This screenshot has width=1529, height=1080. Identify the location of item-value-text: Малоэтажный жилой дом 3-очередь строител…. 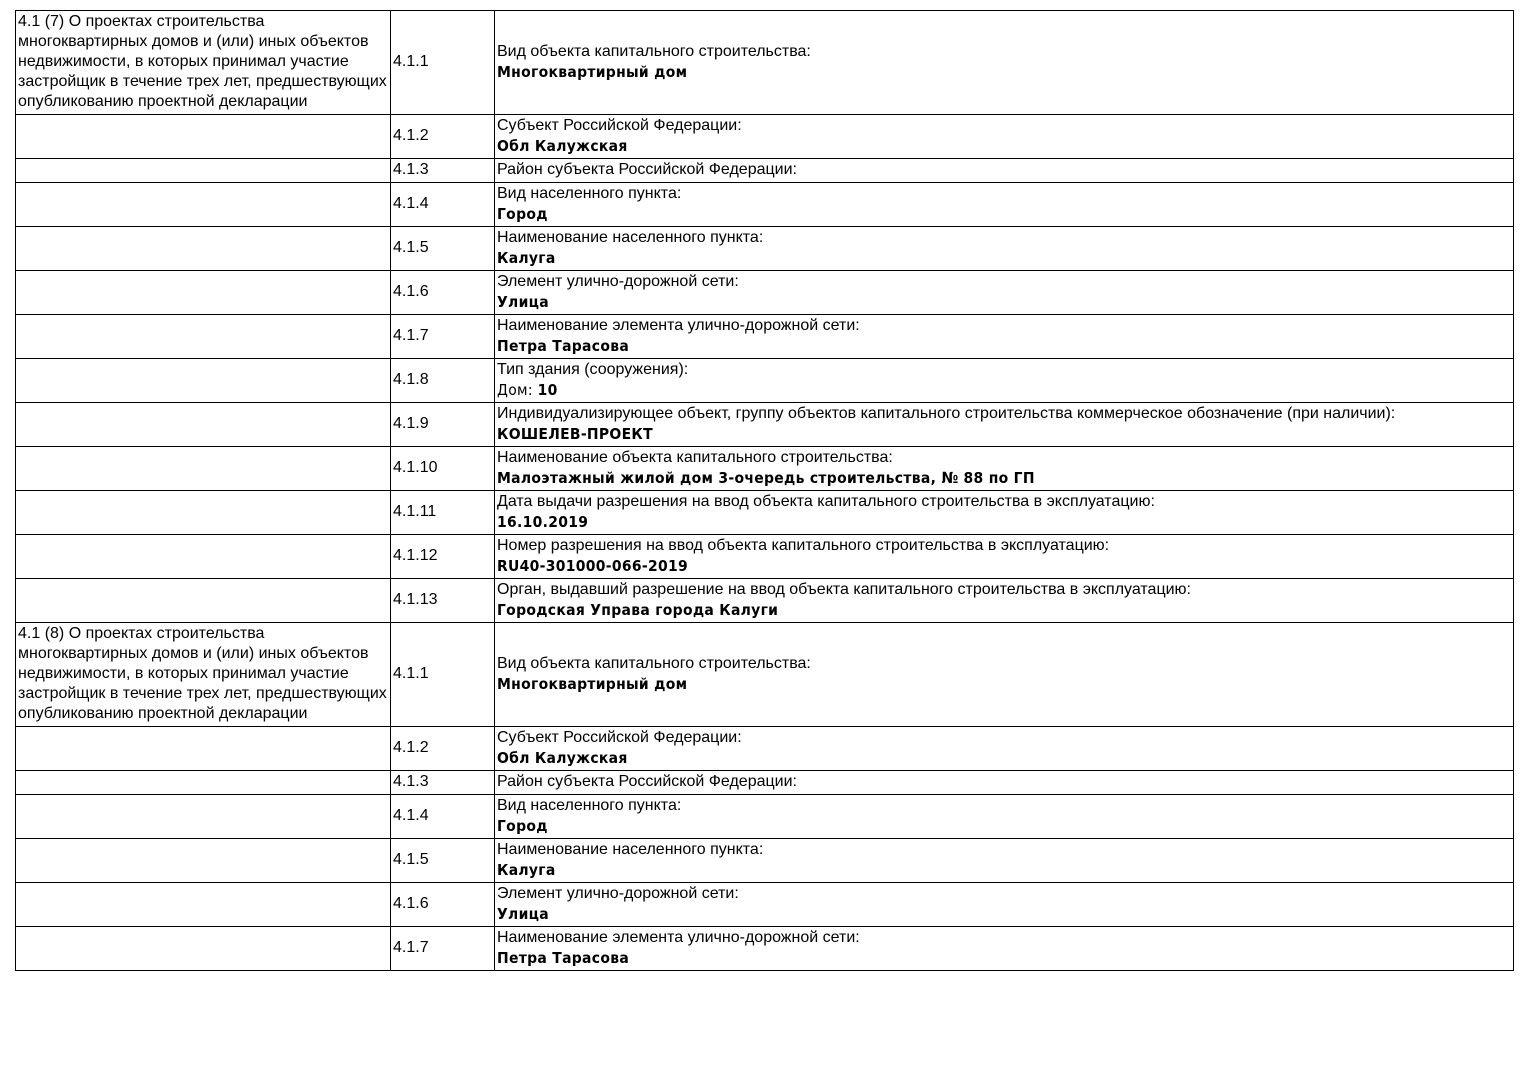
(766, 478).